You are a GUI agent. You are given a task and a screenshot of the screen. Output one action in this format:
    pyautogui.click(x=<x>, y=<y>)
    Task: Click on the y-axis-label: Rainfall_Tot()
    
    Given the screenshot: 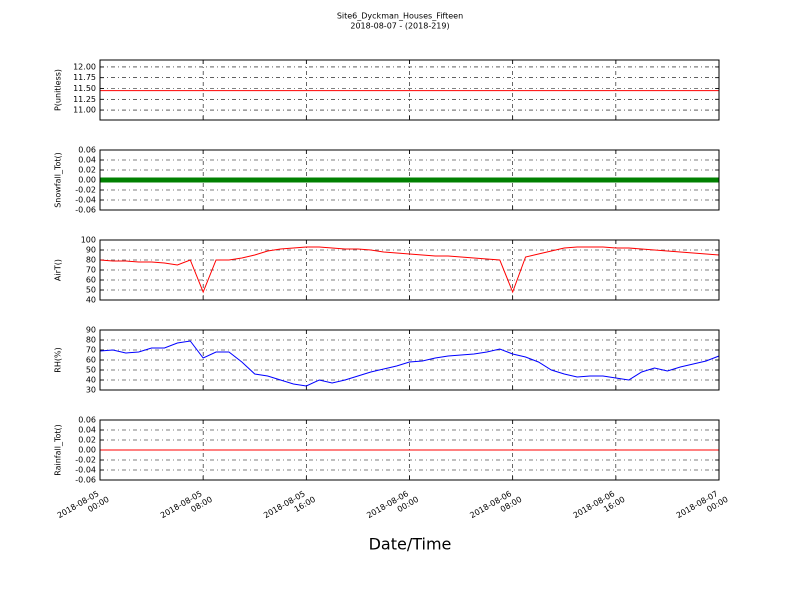 What is the action you would take?
    pyautogui.click(x=58, y=450)
    